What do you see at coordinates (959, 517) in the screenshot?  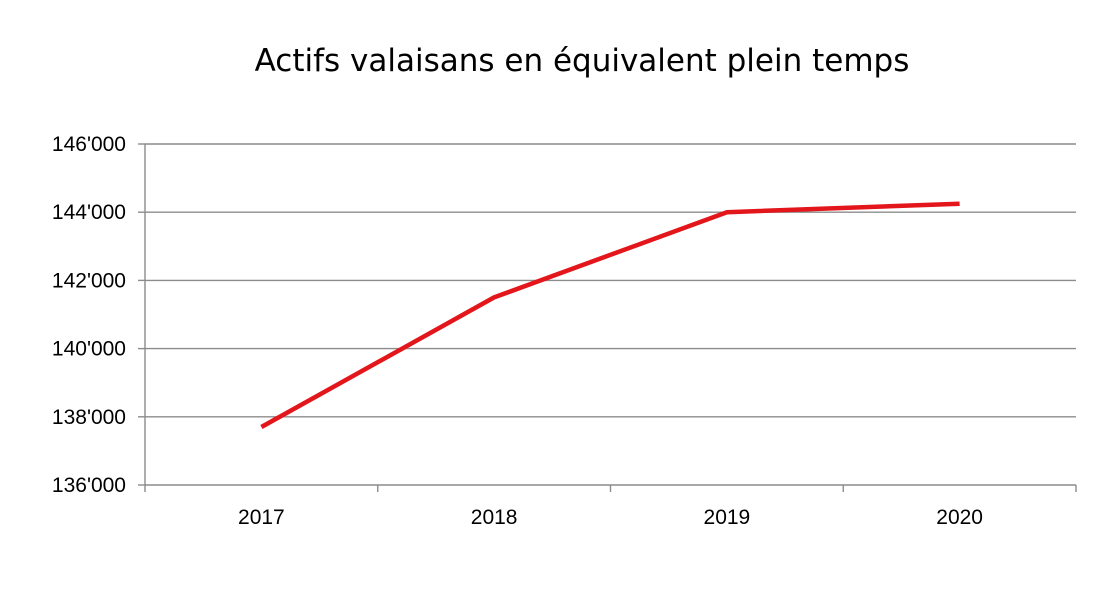 I see `x-tick-label: 2020` at bounding box center [959, 517].